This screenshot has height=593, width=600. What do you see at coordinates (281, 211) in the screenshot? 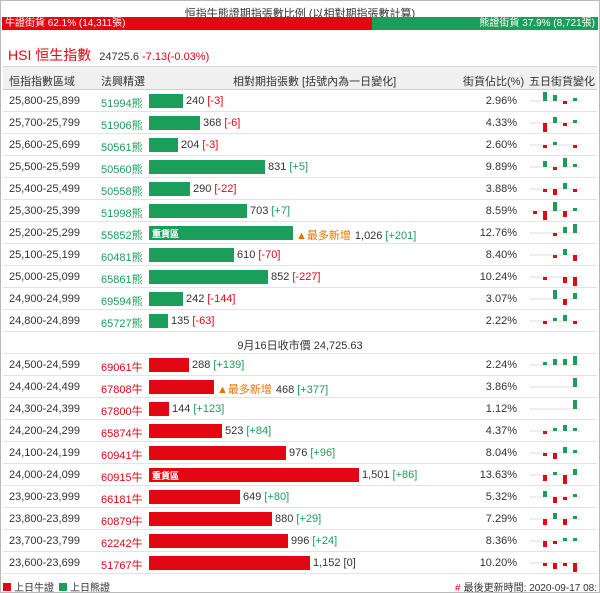
I see `qty-change: [+7]` at bounding box center [281, 211].